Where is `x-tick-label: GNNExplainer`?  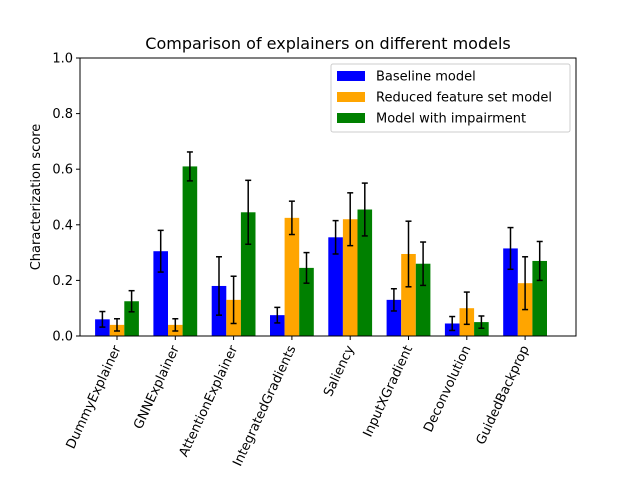
x-tick-label: GNNExplainer is located at coordinates (157, 387).